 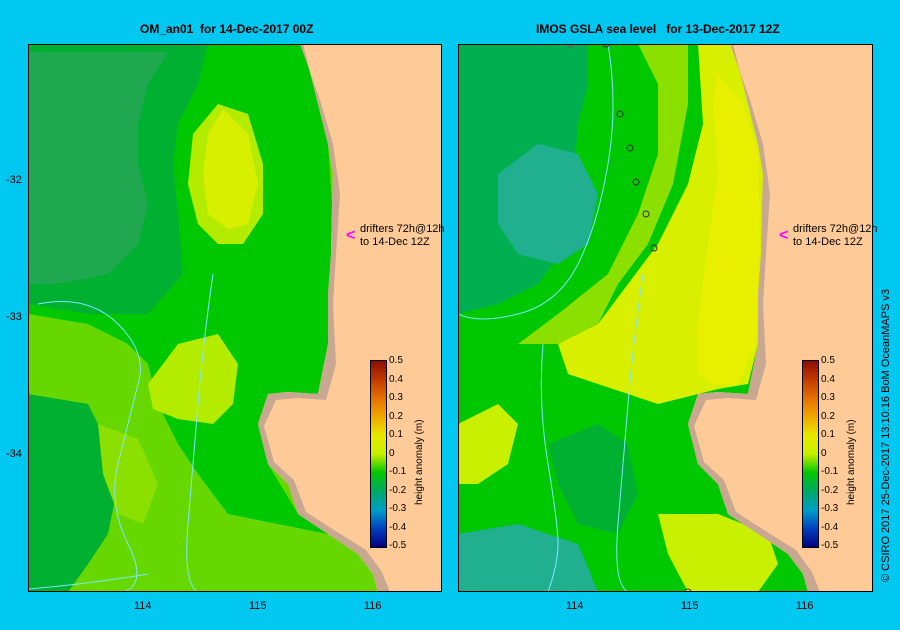 I want to click on panel-right-title: IMOS GSLA sea level for 13-Dec-2017 12Z, so click(x=658, y=29).